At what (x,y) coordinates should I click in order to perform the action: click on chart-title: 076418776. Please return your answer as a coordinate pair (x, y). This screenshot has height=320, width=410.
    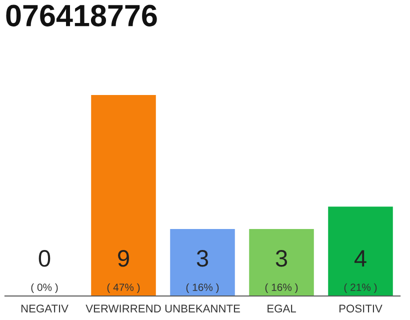
    Looking at the image, I should click on (81, 15).